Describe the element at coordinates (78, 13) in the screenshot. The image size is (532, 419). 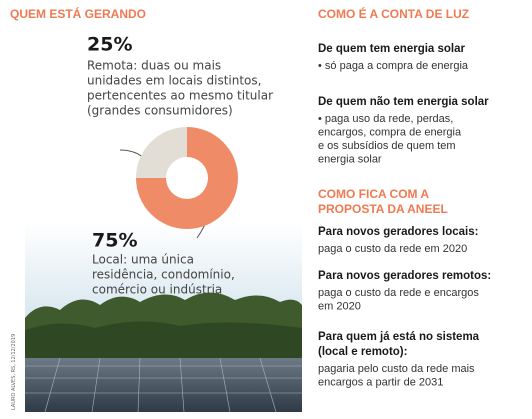
I see `section-title: QUEM ESTÁ GERANDO` at that location.